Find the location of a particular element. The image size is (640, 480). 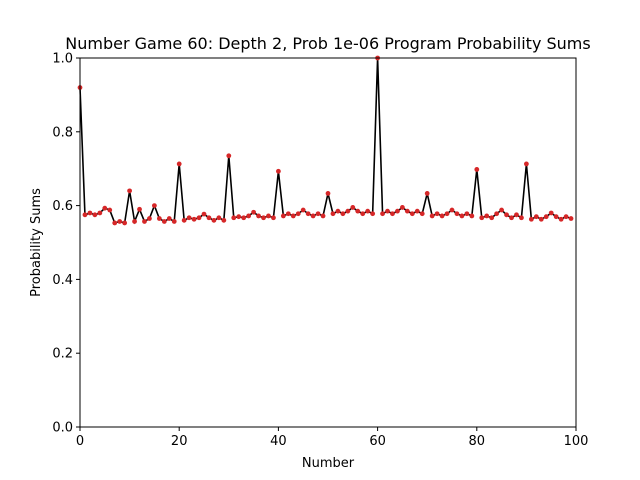

y-tick-label: 0.4 is located at coordinates (62, 280).